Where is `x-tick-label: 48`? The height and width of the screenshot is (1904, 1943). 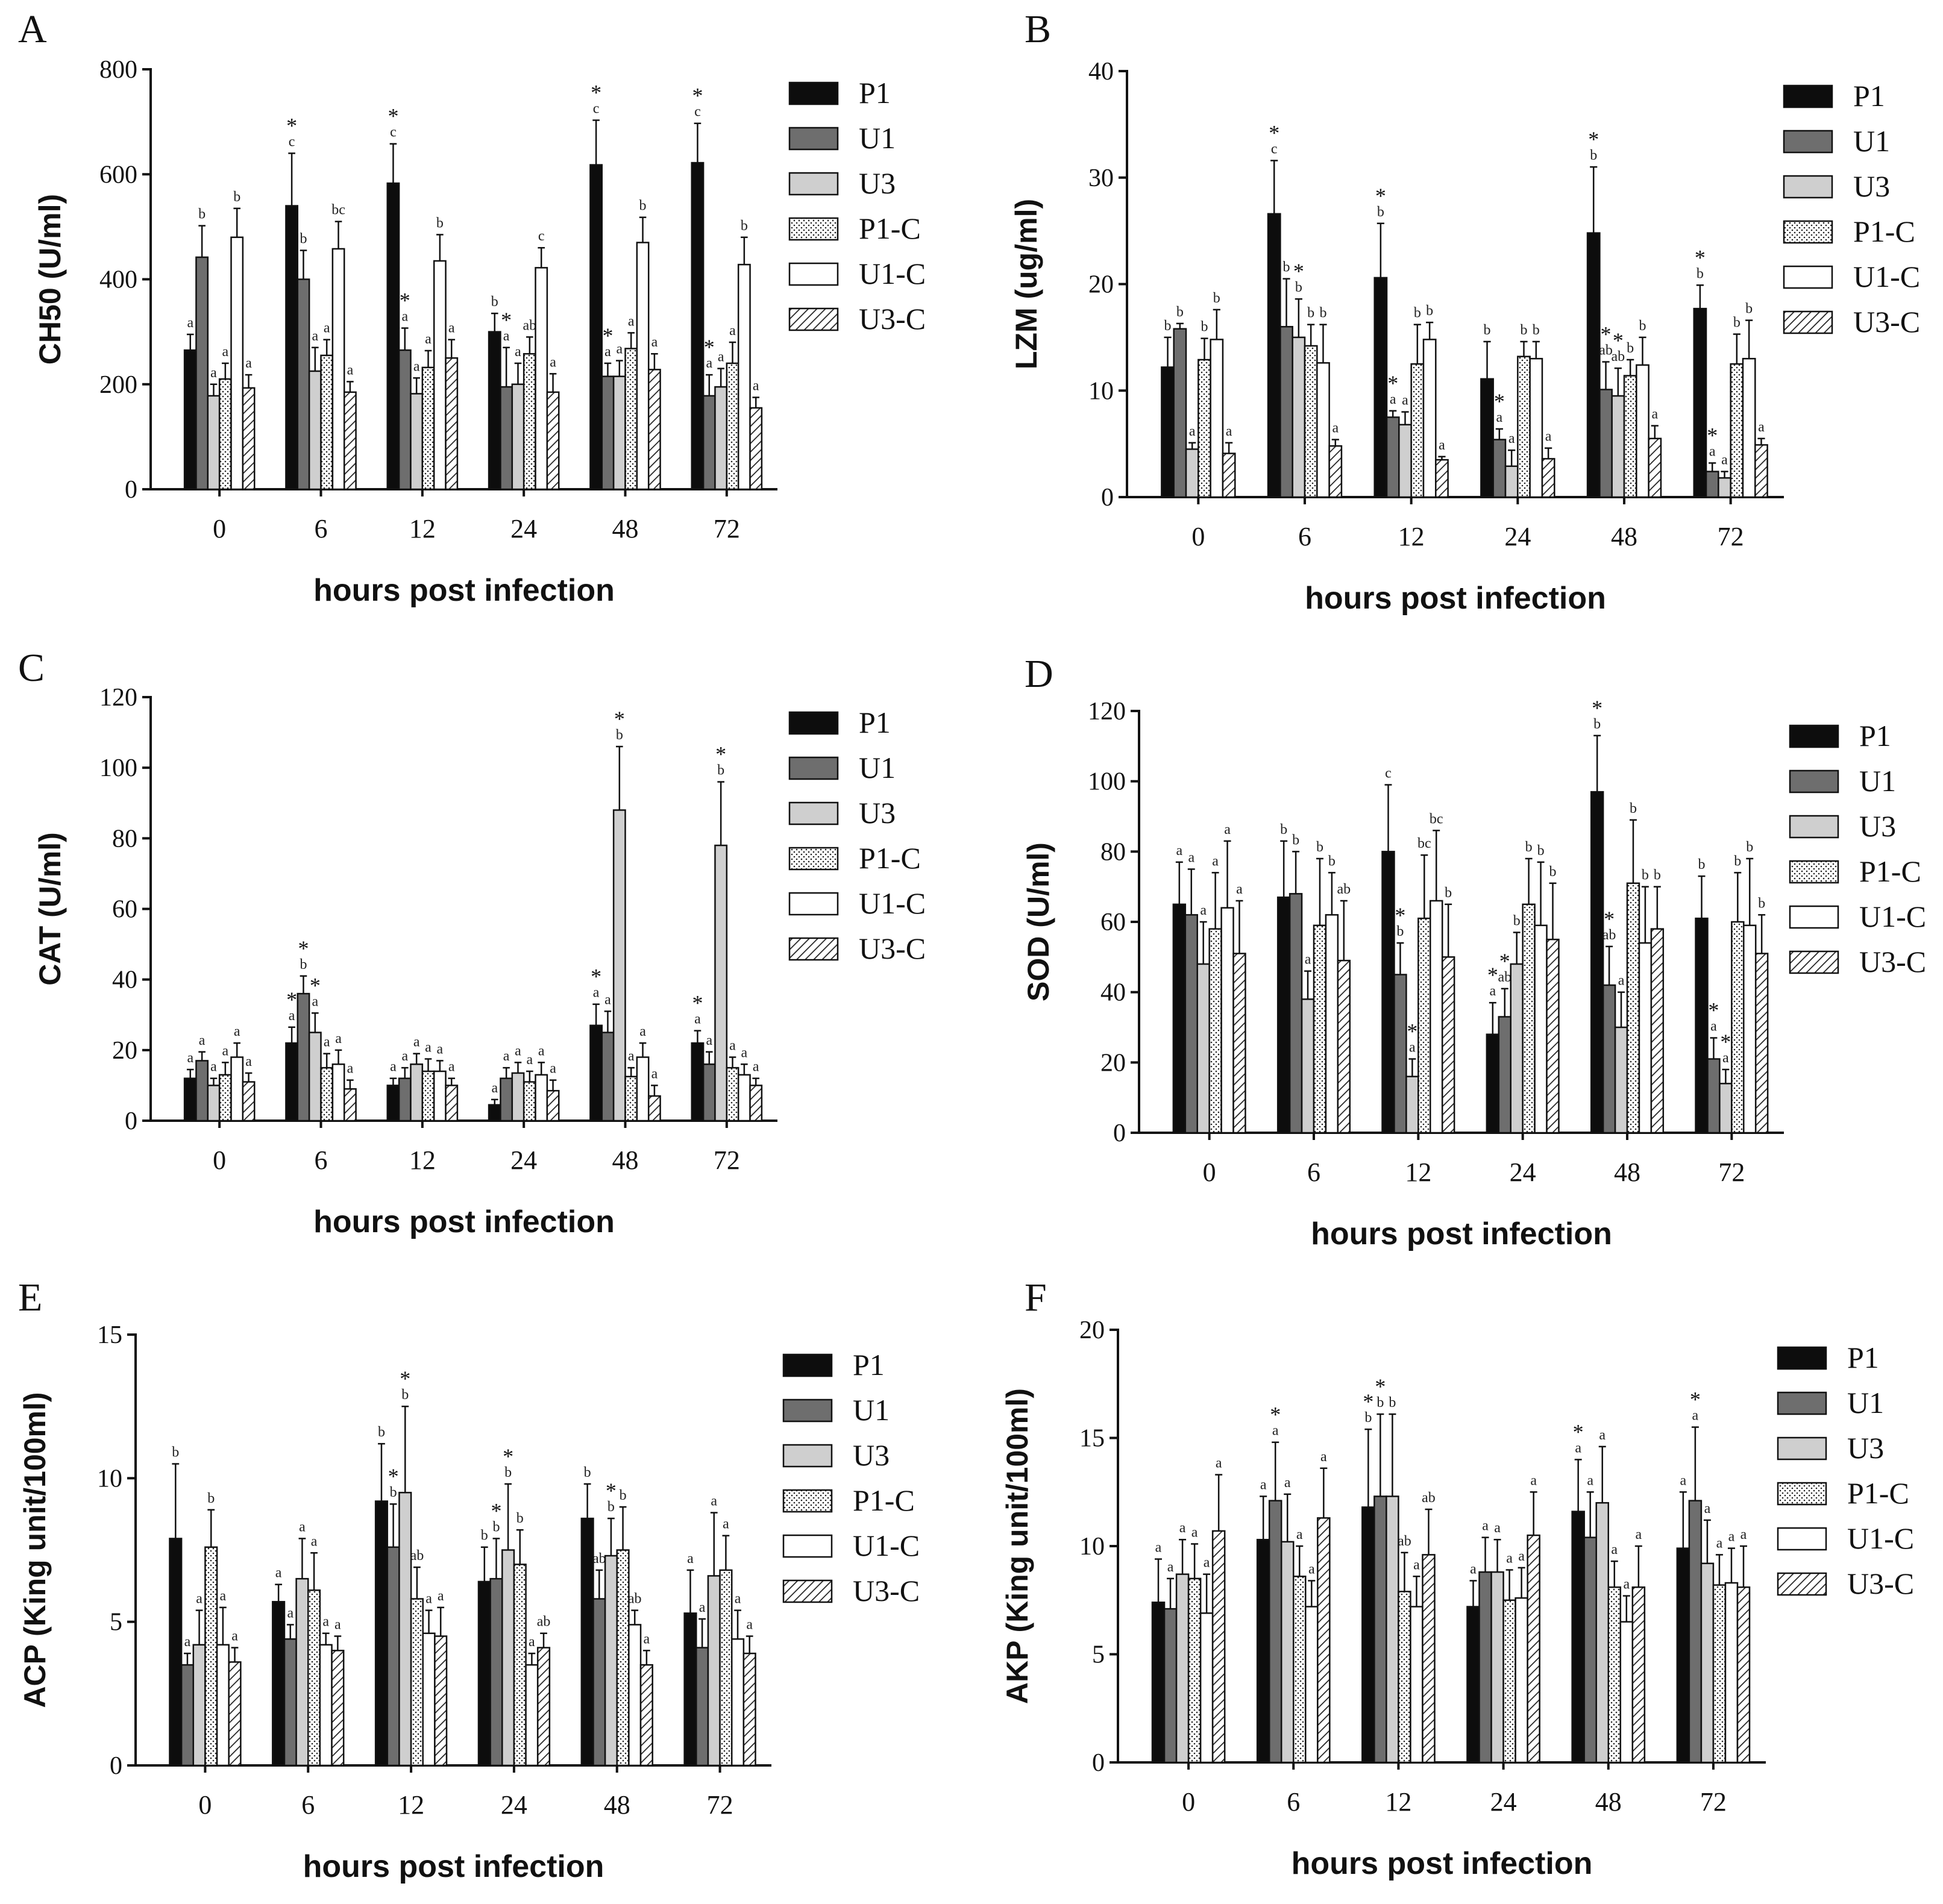 x-tick-label: 48 is located at coordinates (1608, 1802).